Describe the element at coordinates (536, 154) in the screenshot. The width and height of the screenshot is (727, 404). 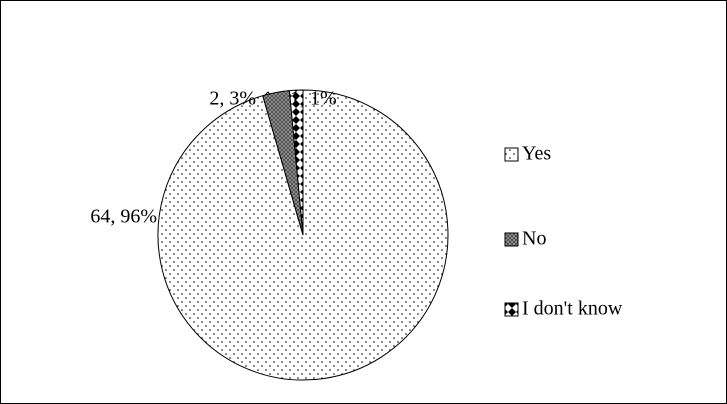
I see `legend-label: Yes` at that location.